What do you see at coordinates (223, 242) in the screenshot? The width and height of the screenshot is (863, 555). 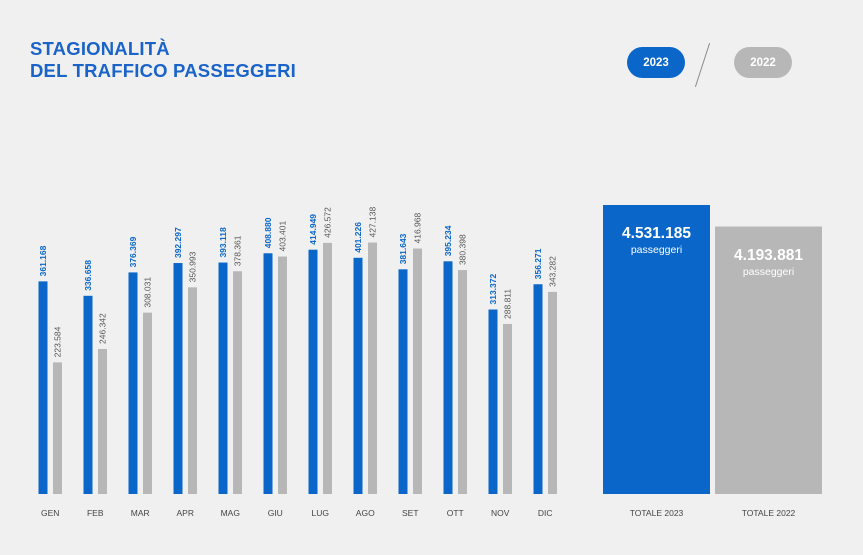 I see `value-label-2023-mag: 393.118` at bounding box center [223, 242].